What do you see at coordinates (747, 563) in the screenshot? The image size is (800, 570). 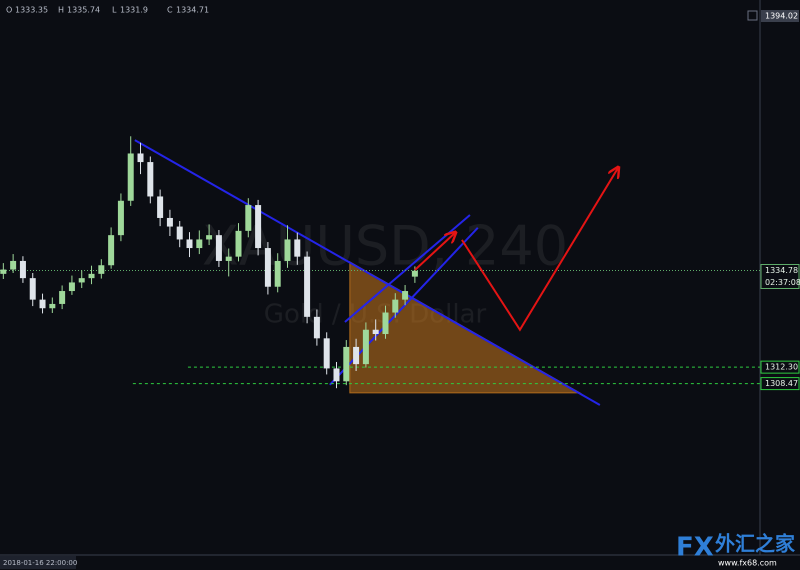 I see `logo-site: www.fx68.com` at bounding box center [747, 563].